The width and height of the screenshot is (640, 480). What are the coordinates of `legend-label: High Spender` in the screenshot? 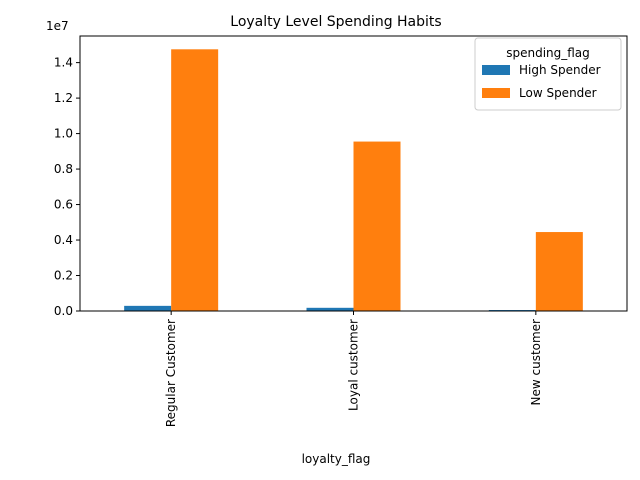 It's located at (560, 70).